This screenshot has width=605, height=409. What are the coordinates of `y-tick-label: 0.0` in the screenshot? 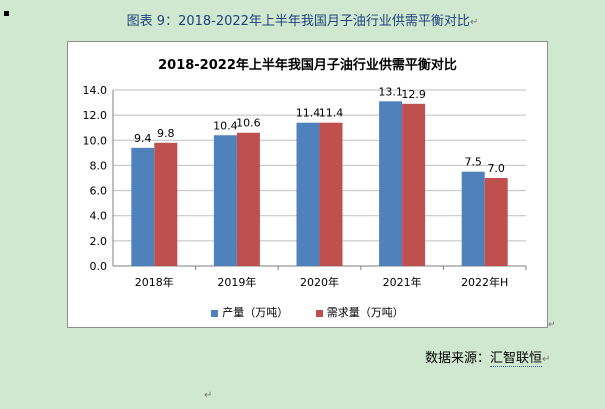 It's located at (99, 266).